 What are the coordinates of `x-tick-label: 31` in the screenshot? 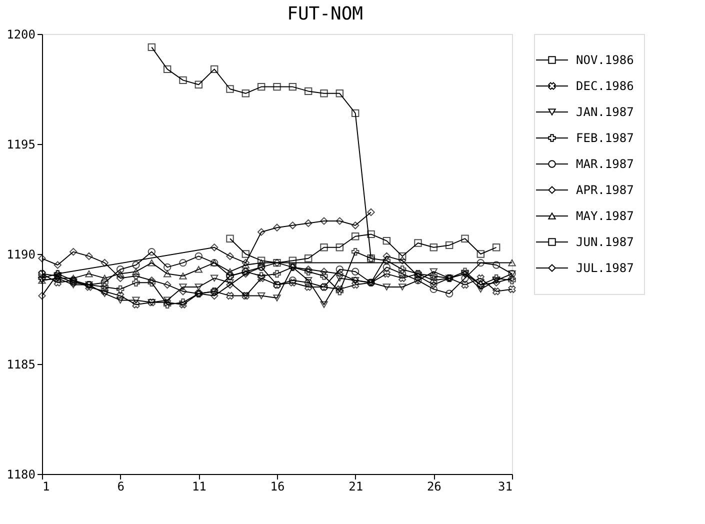 It's located at (505, 487).